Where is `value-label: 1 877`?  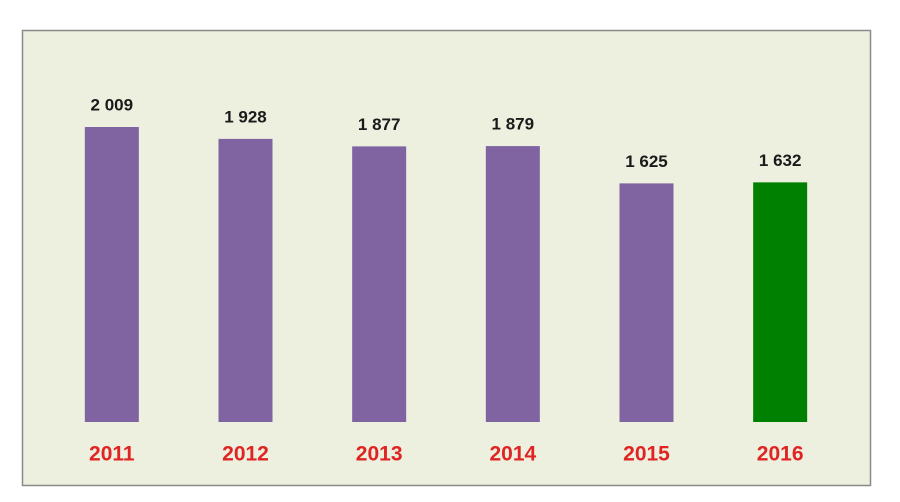 value-label: 1 877 is located at coordinates (379, 124).